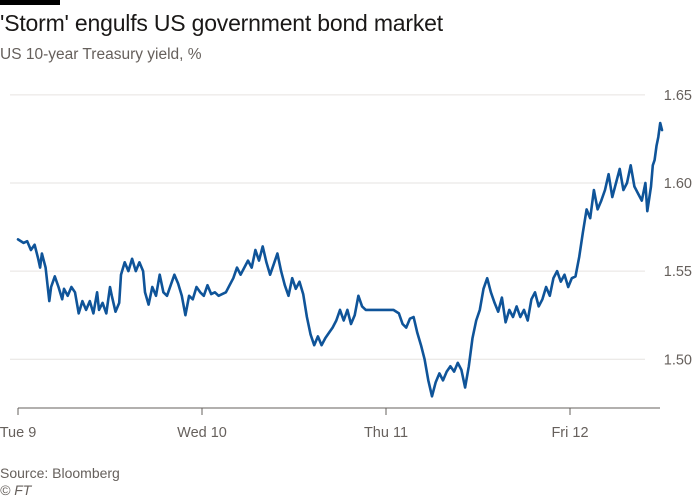 The width and height of the screenshot is (700, 500). What do you see at coordinates (678, 272) in the screenshot?
I see `y-tick-label: 1.55` at bounding box center [678, 272].